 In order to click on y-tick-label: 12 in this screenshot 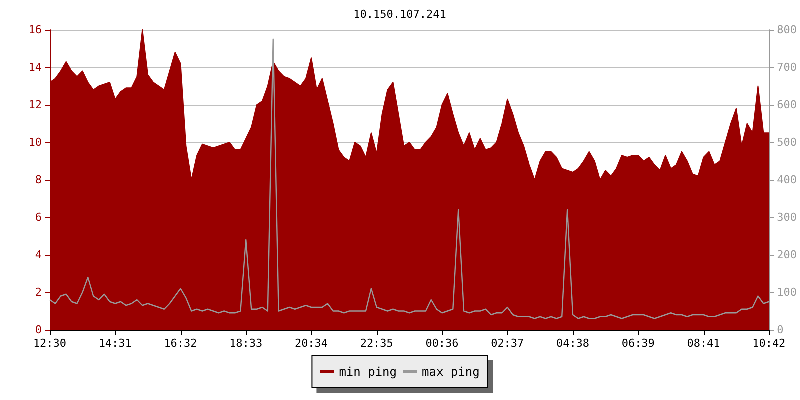, I will do `click(35, 105)`.